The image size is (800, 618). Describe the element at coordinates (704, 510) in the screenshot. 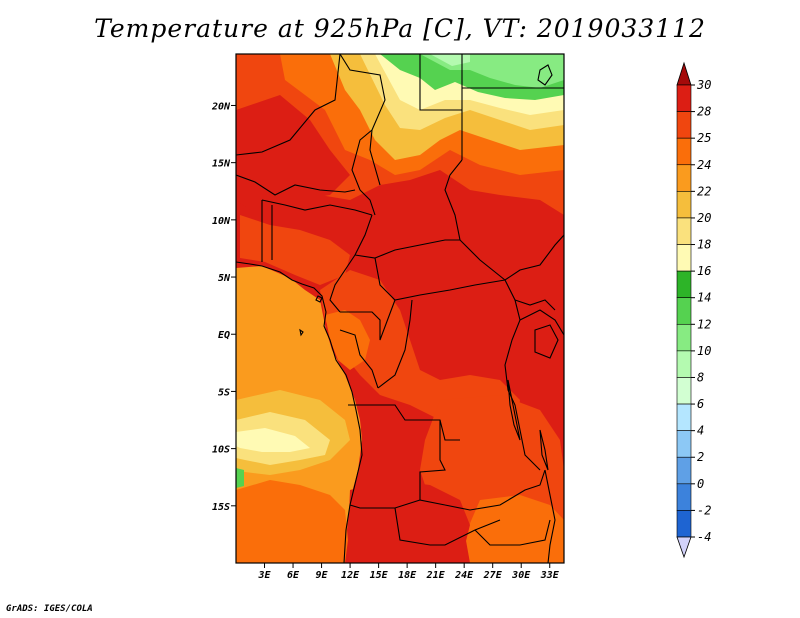

I see `colorbar-label: -2` at that location.